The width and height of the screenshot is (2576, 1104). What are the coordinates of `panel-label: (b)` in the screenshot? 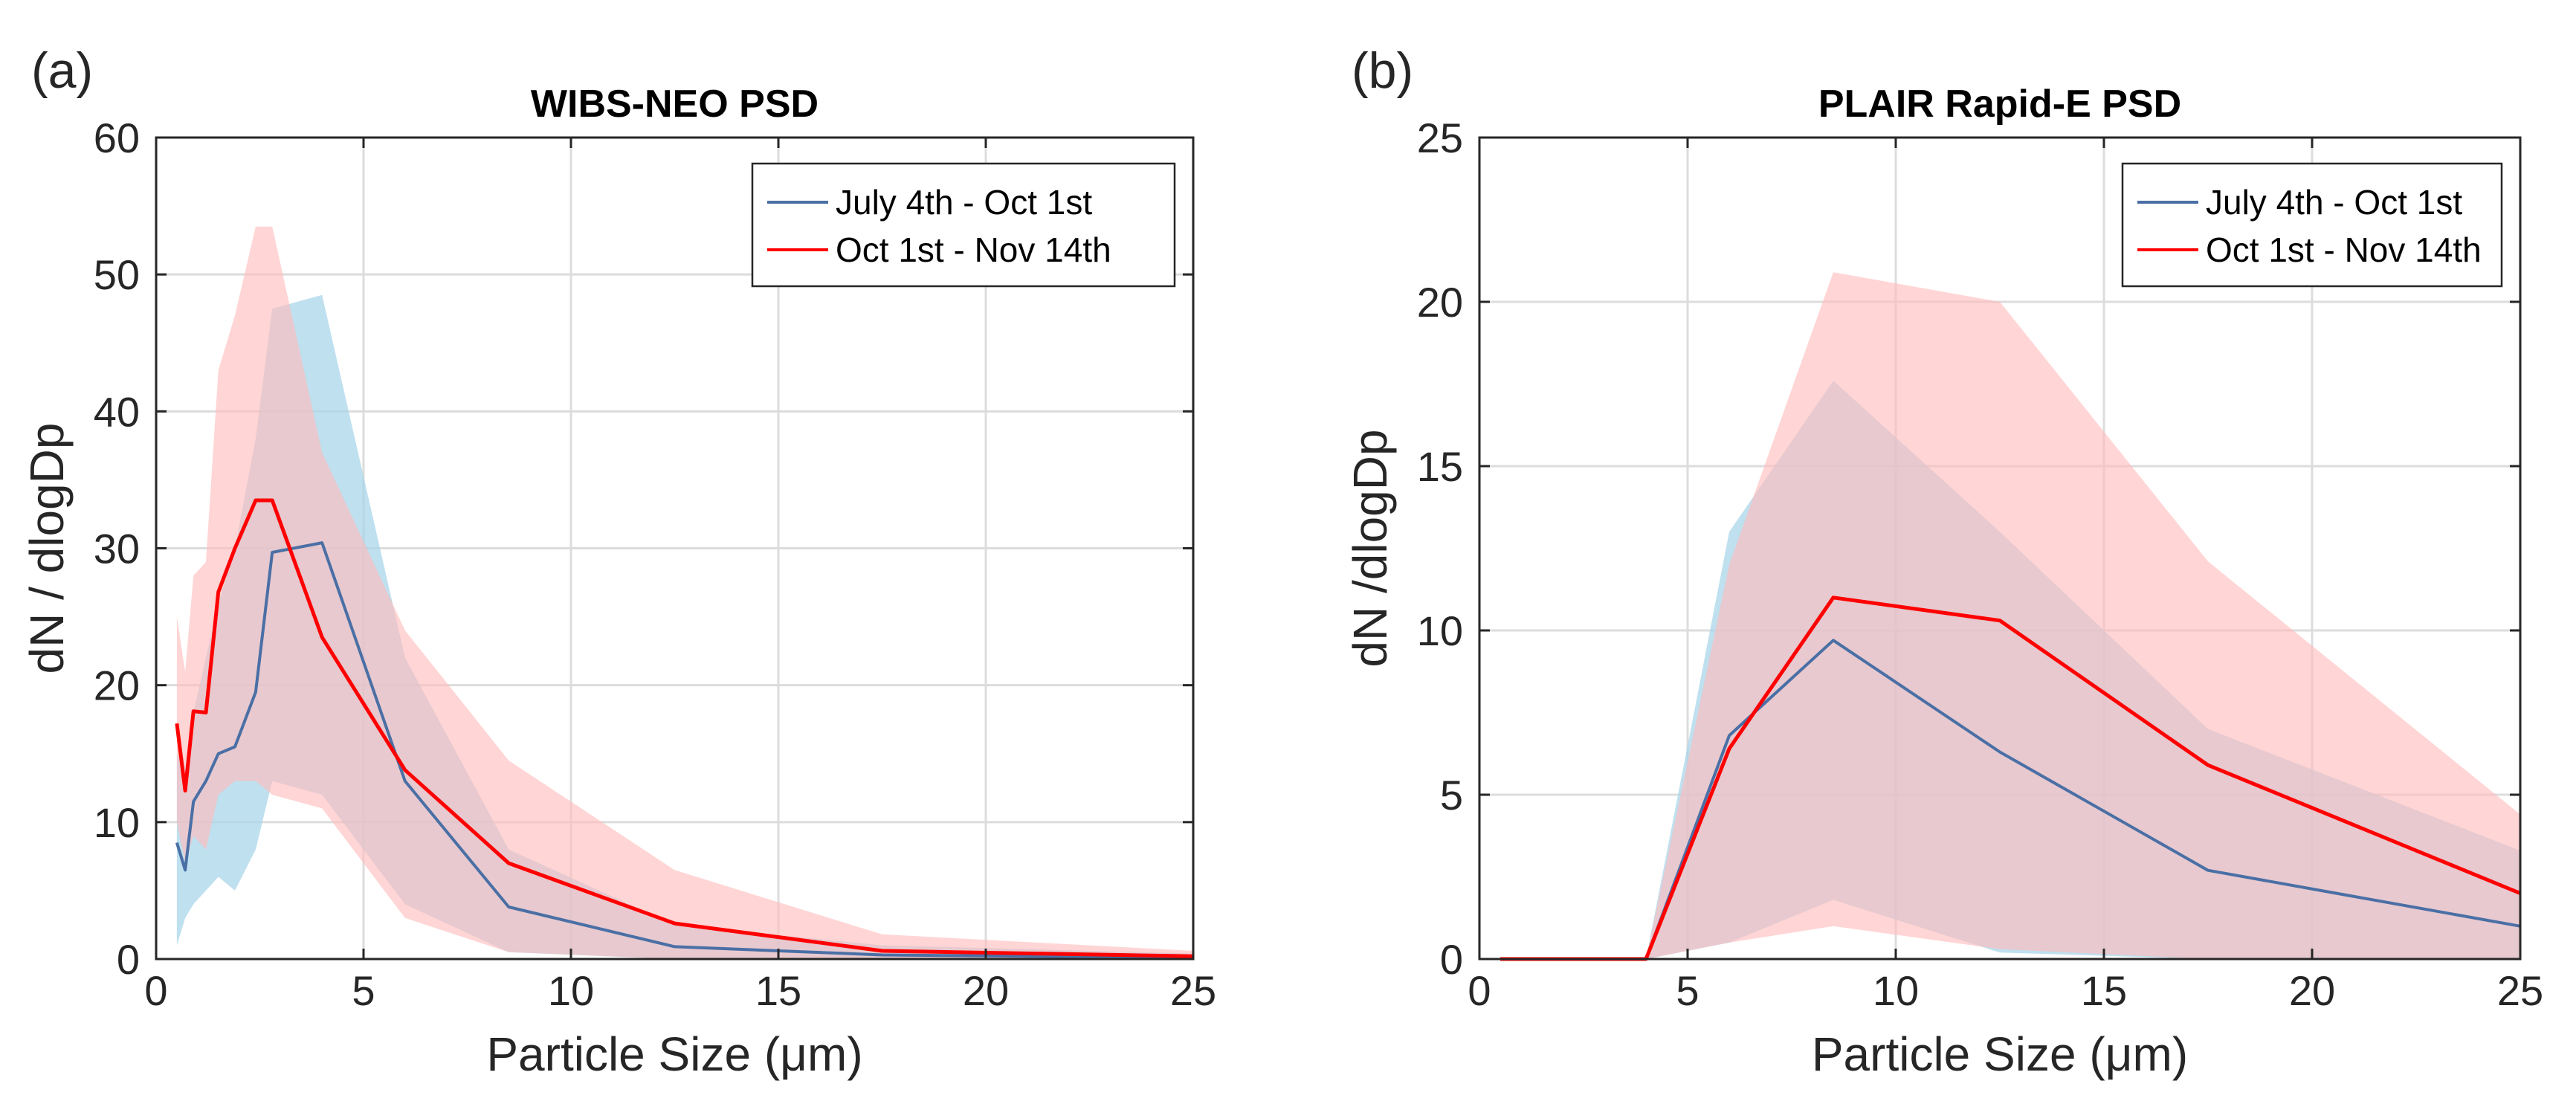 It's located at (1382, 70).